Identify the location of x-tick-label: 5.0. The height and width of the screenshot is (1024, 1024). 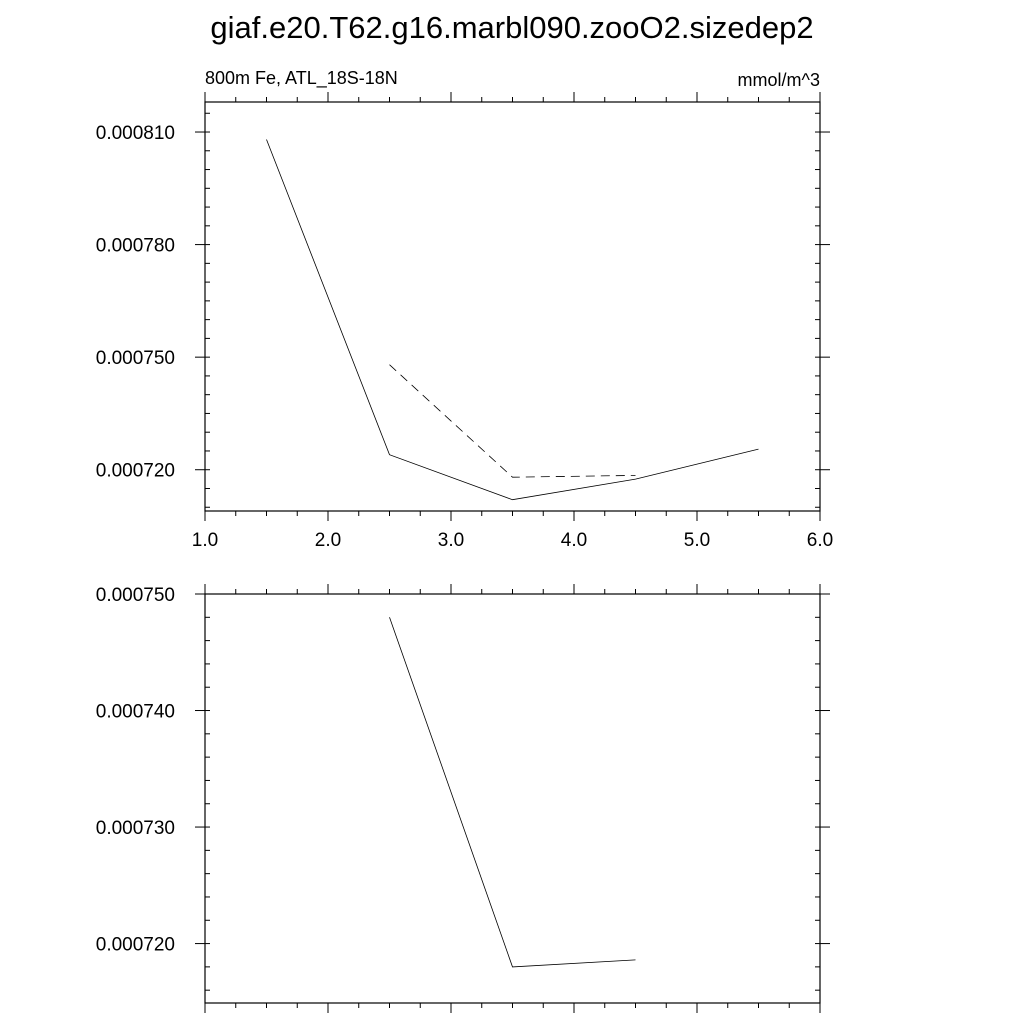
(697, 540).